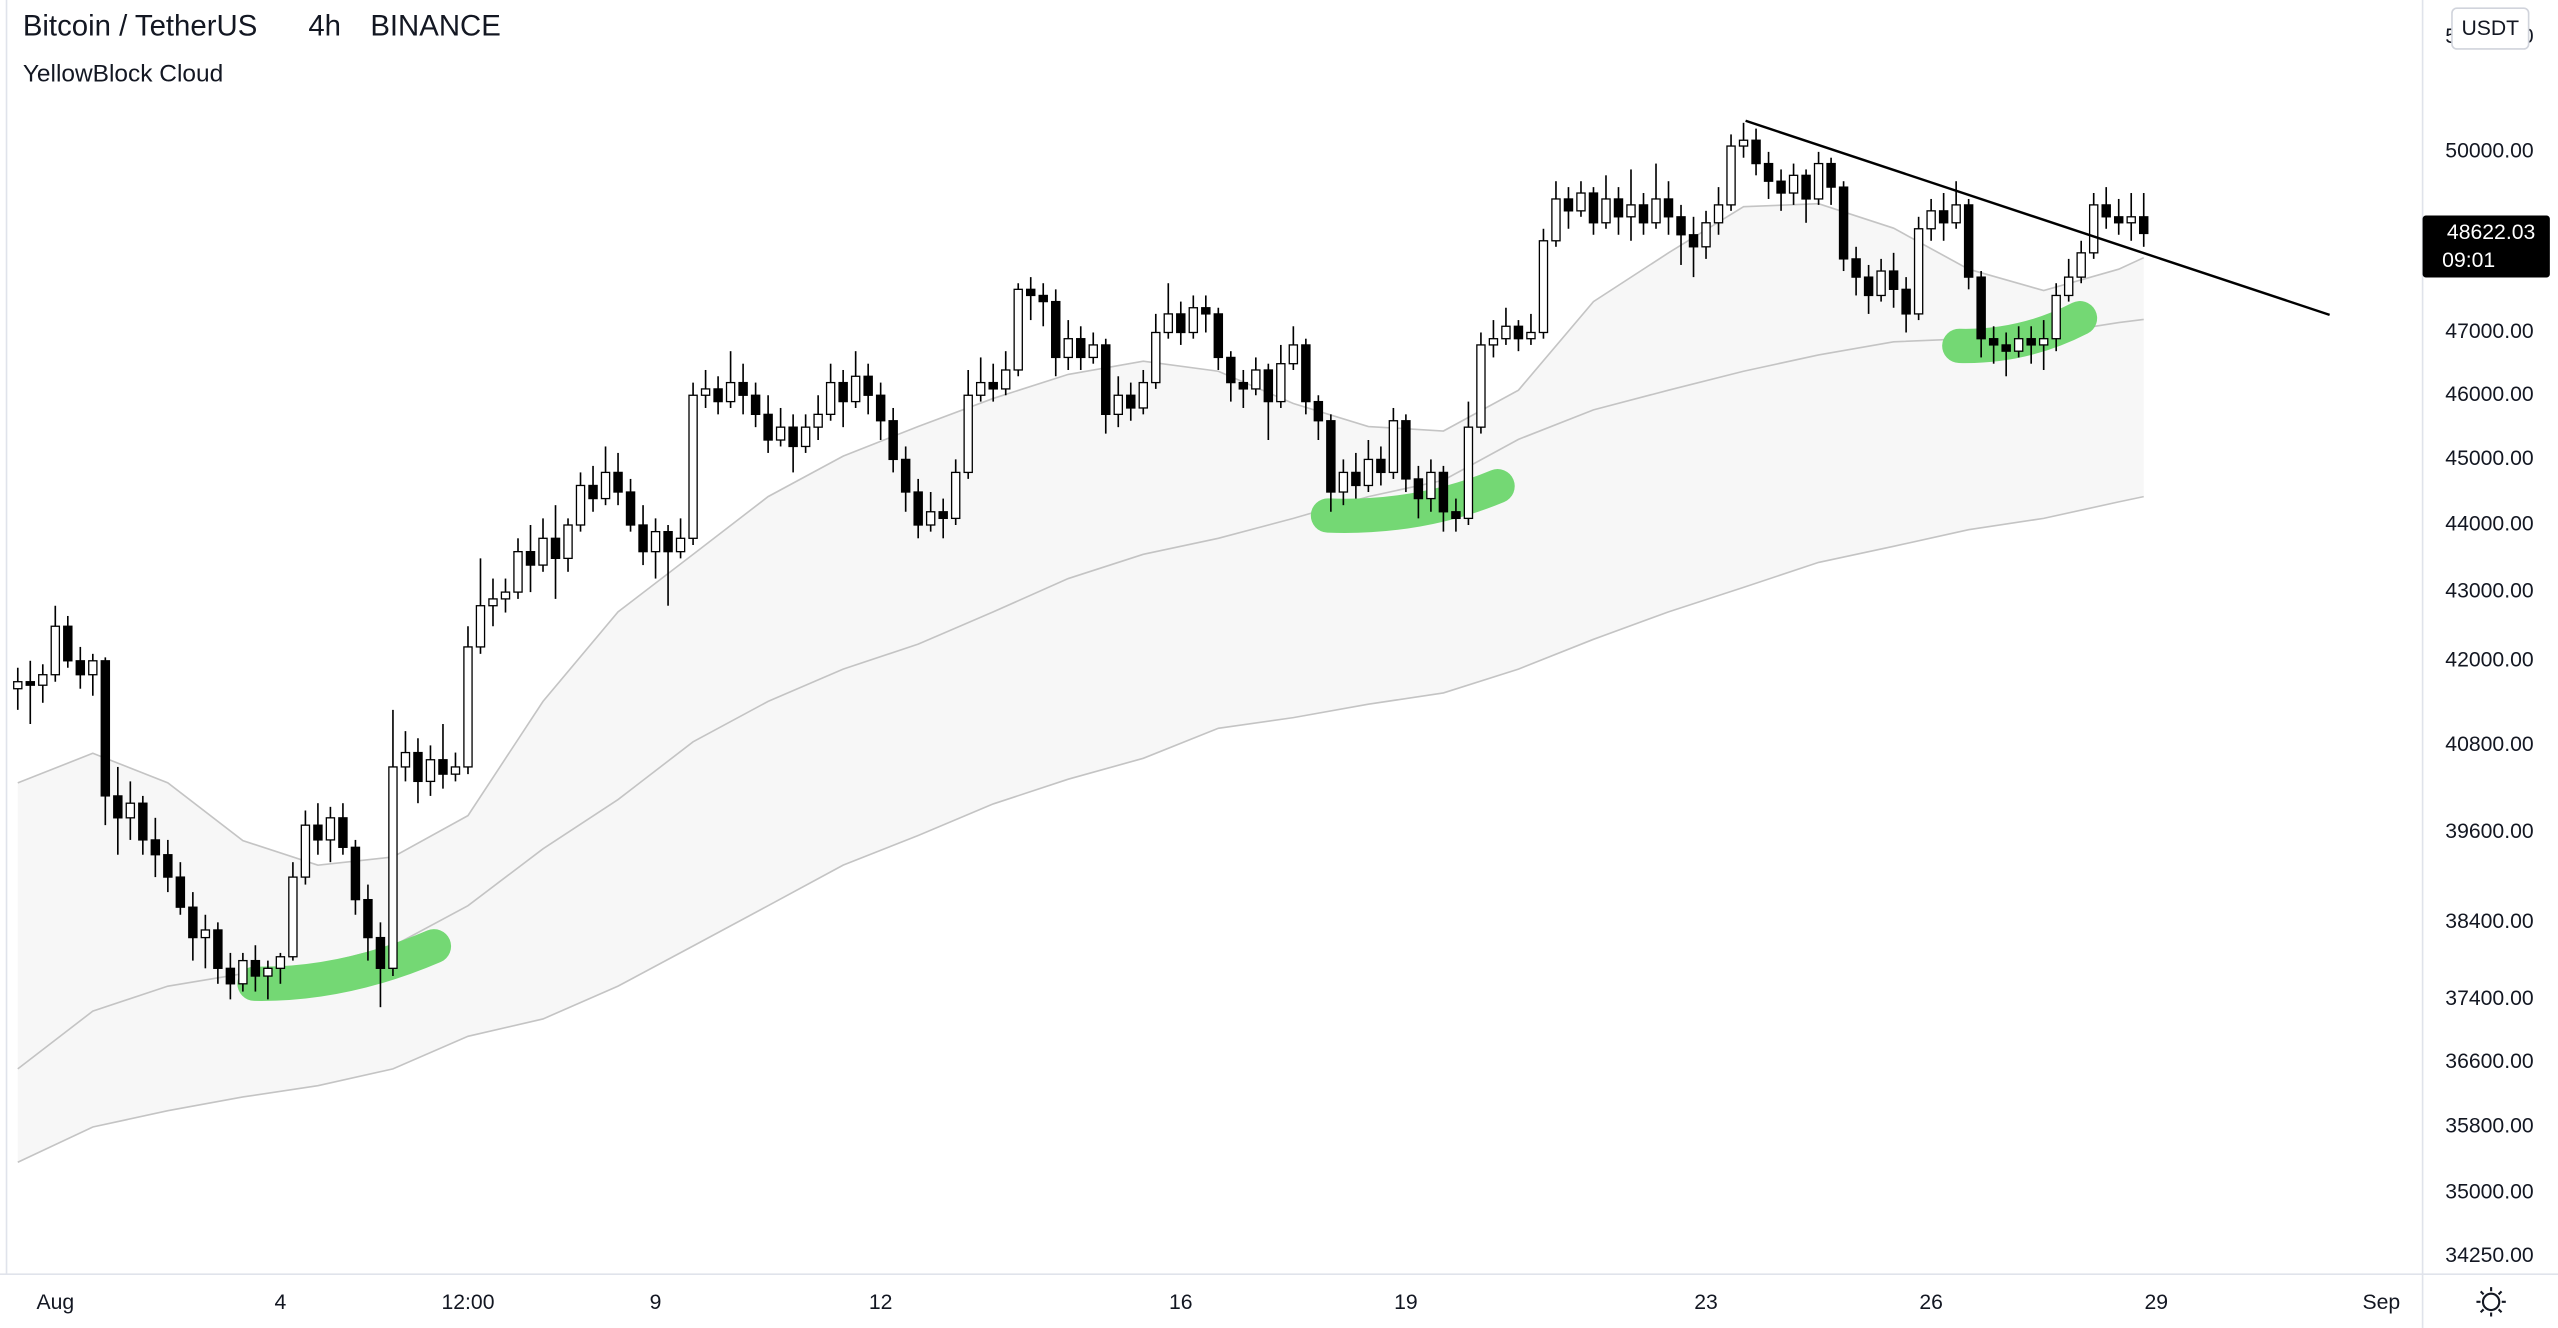 The height and width of the screenshot is (1328, 2558). Describe the element at coordinates (2486, 246) in the screenshot. I see `price-label-box` at that location.